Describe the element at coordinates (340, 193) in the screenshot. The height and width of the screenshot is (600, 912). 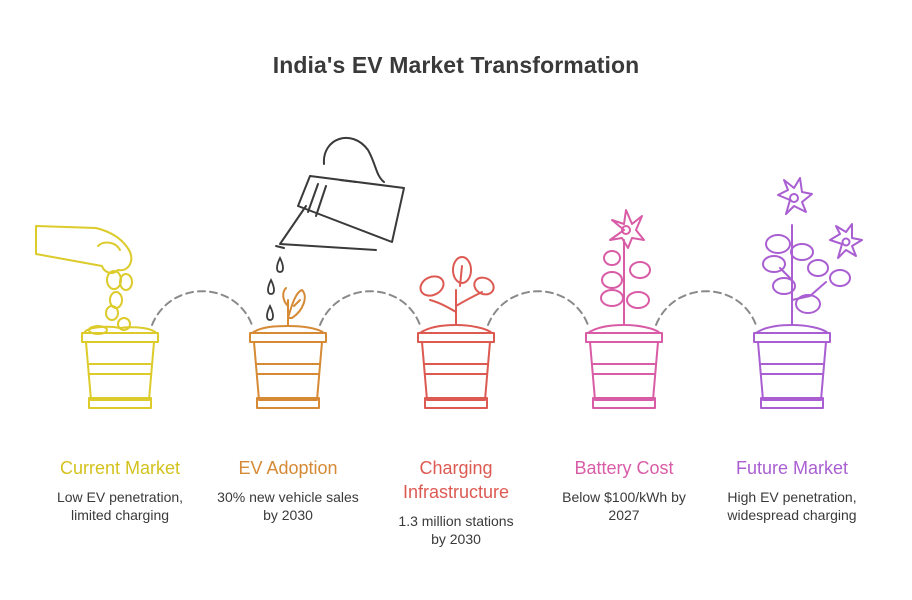
I see `watering-can-icon` at that location.